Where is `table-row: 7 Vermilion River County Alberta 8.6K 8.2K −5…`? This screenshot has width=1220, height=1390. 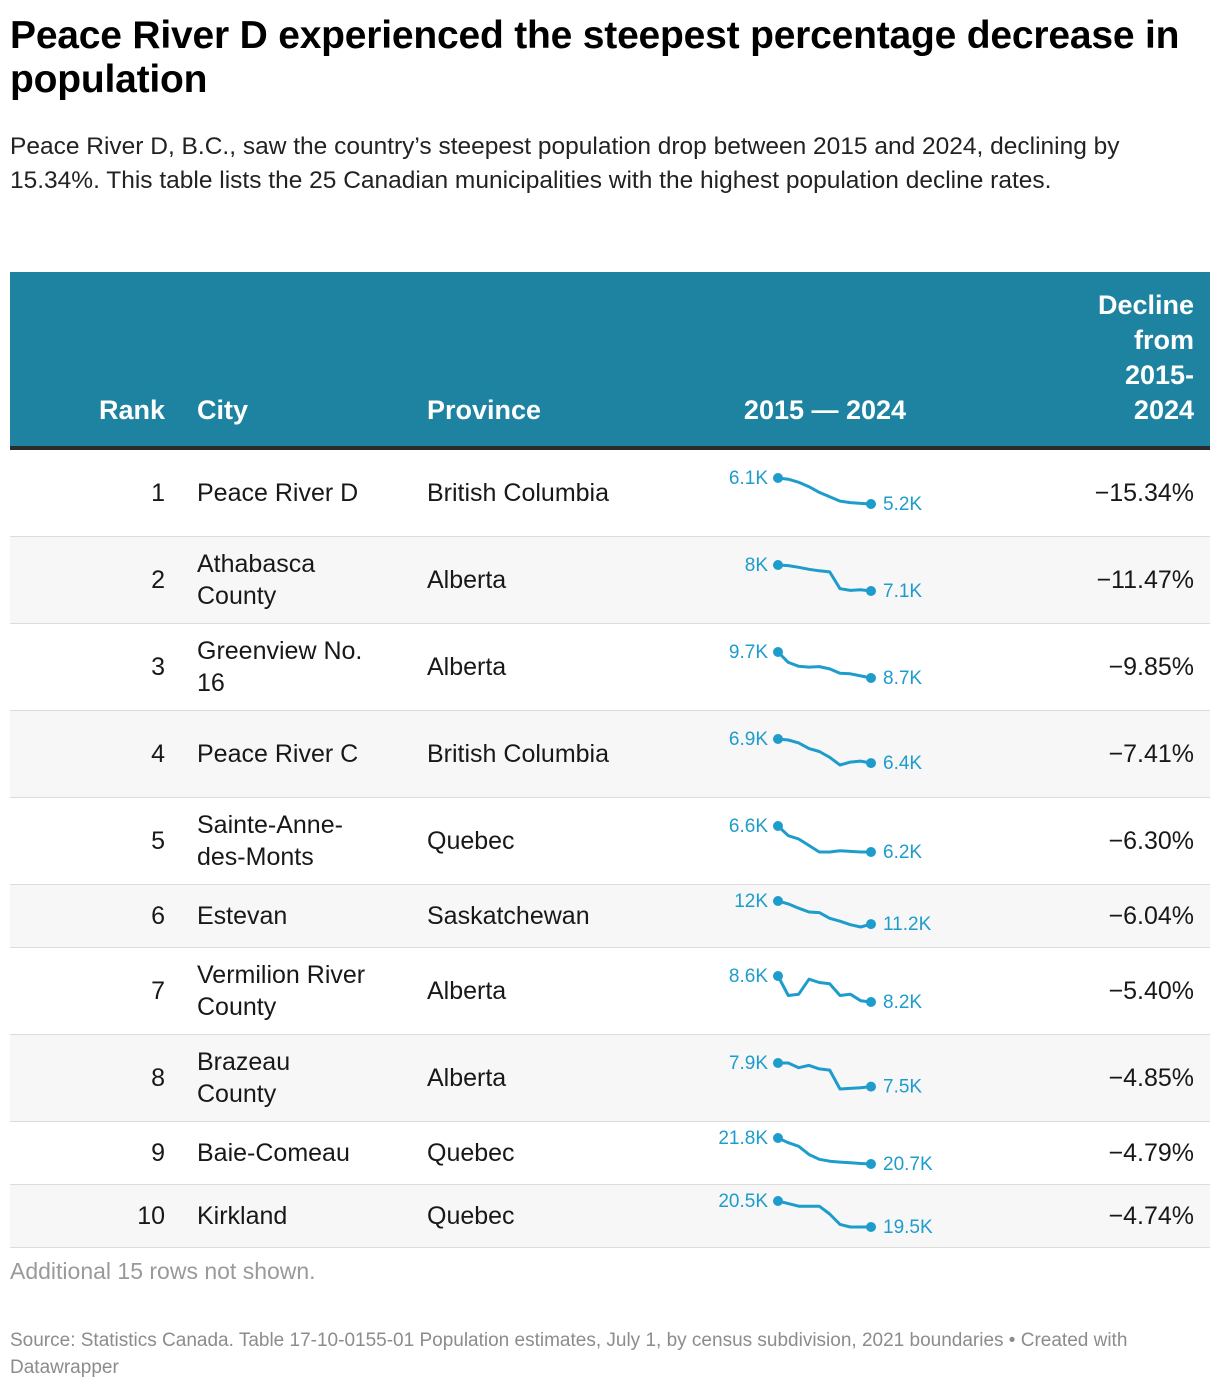
table-row: 7 Vermilion River County Alberta 8.6K 8.2K −5… is located at coordinates (610, 991).